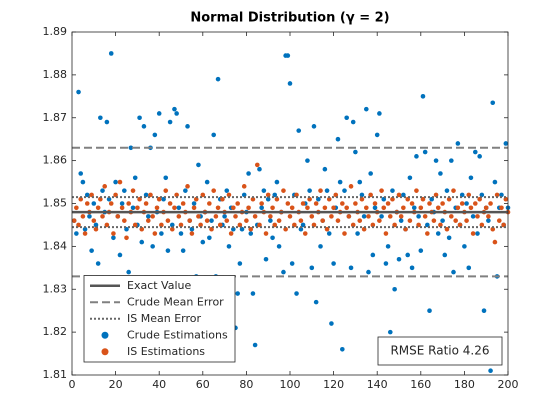 The image size is (560, 420). Describe the element at coordinates (333, 384) in the screenshot. I see `x-tick-label: 120` at that location.